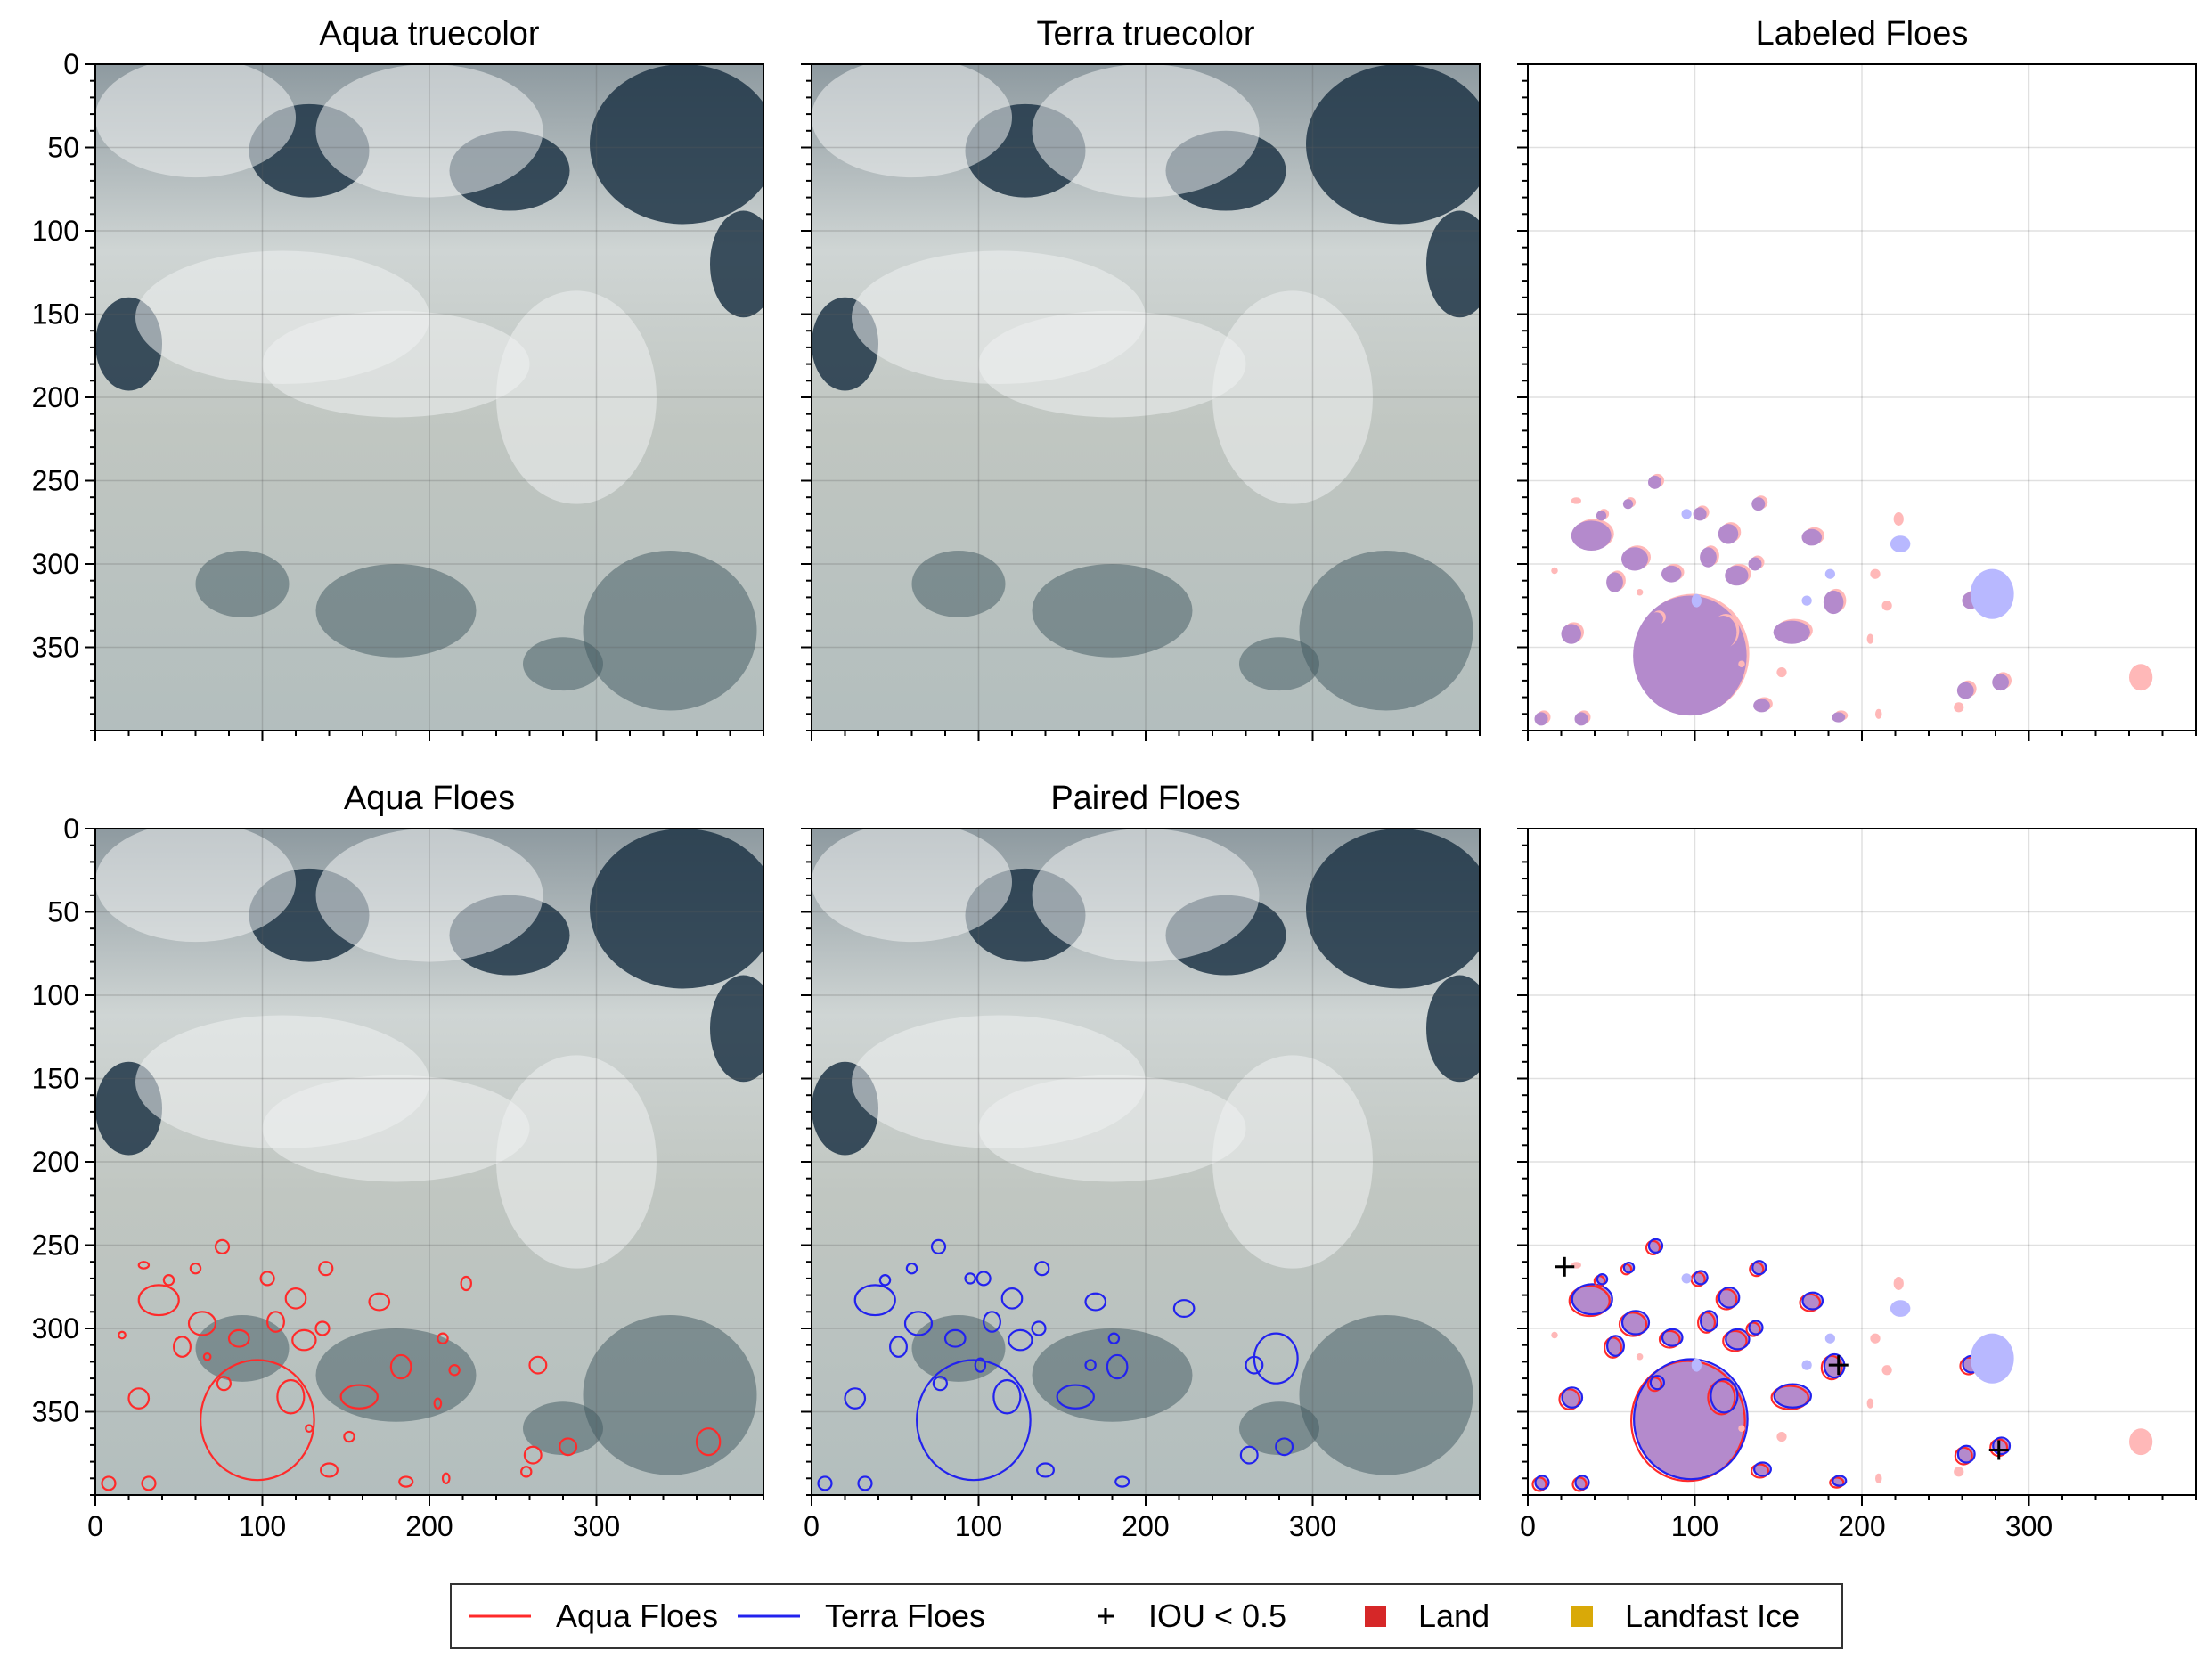 The width and height of the screenshot is (2212, 1667). I want to click on x-tick-label: 300, so click(597, 1526).